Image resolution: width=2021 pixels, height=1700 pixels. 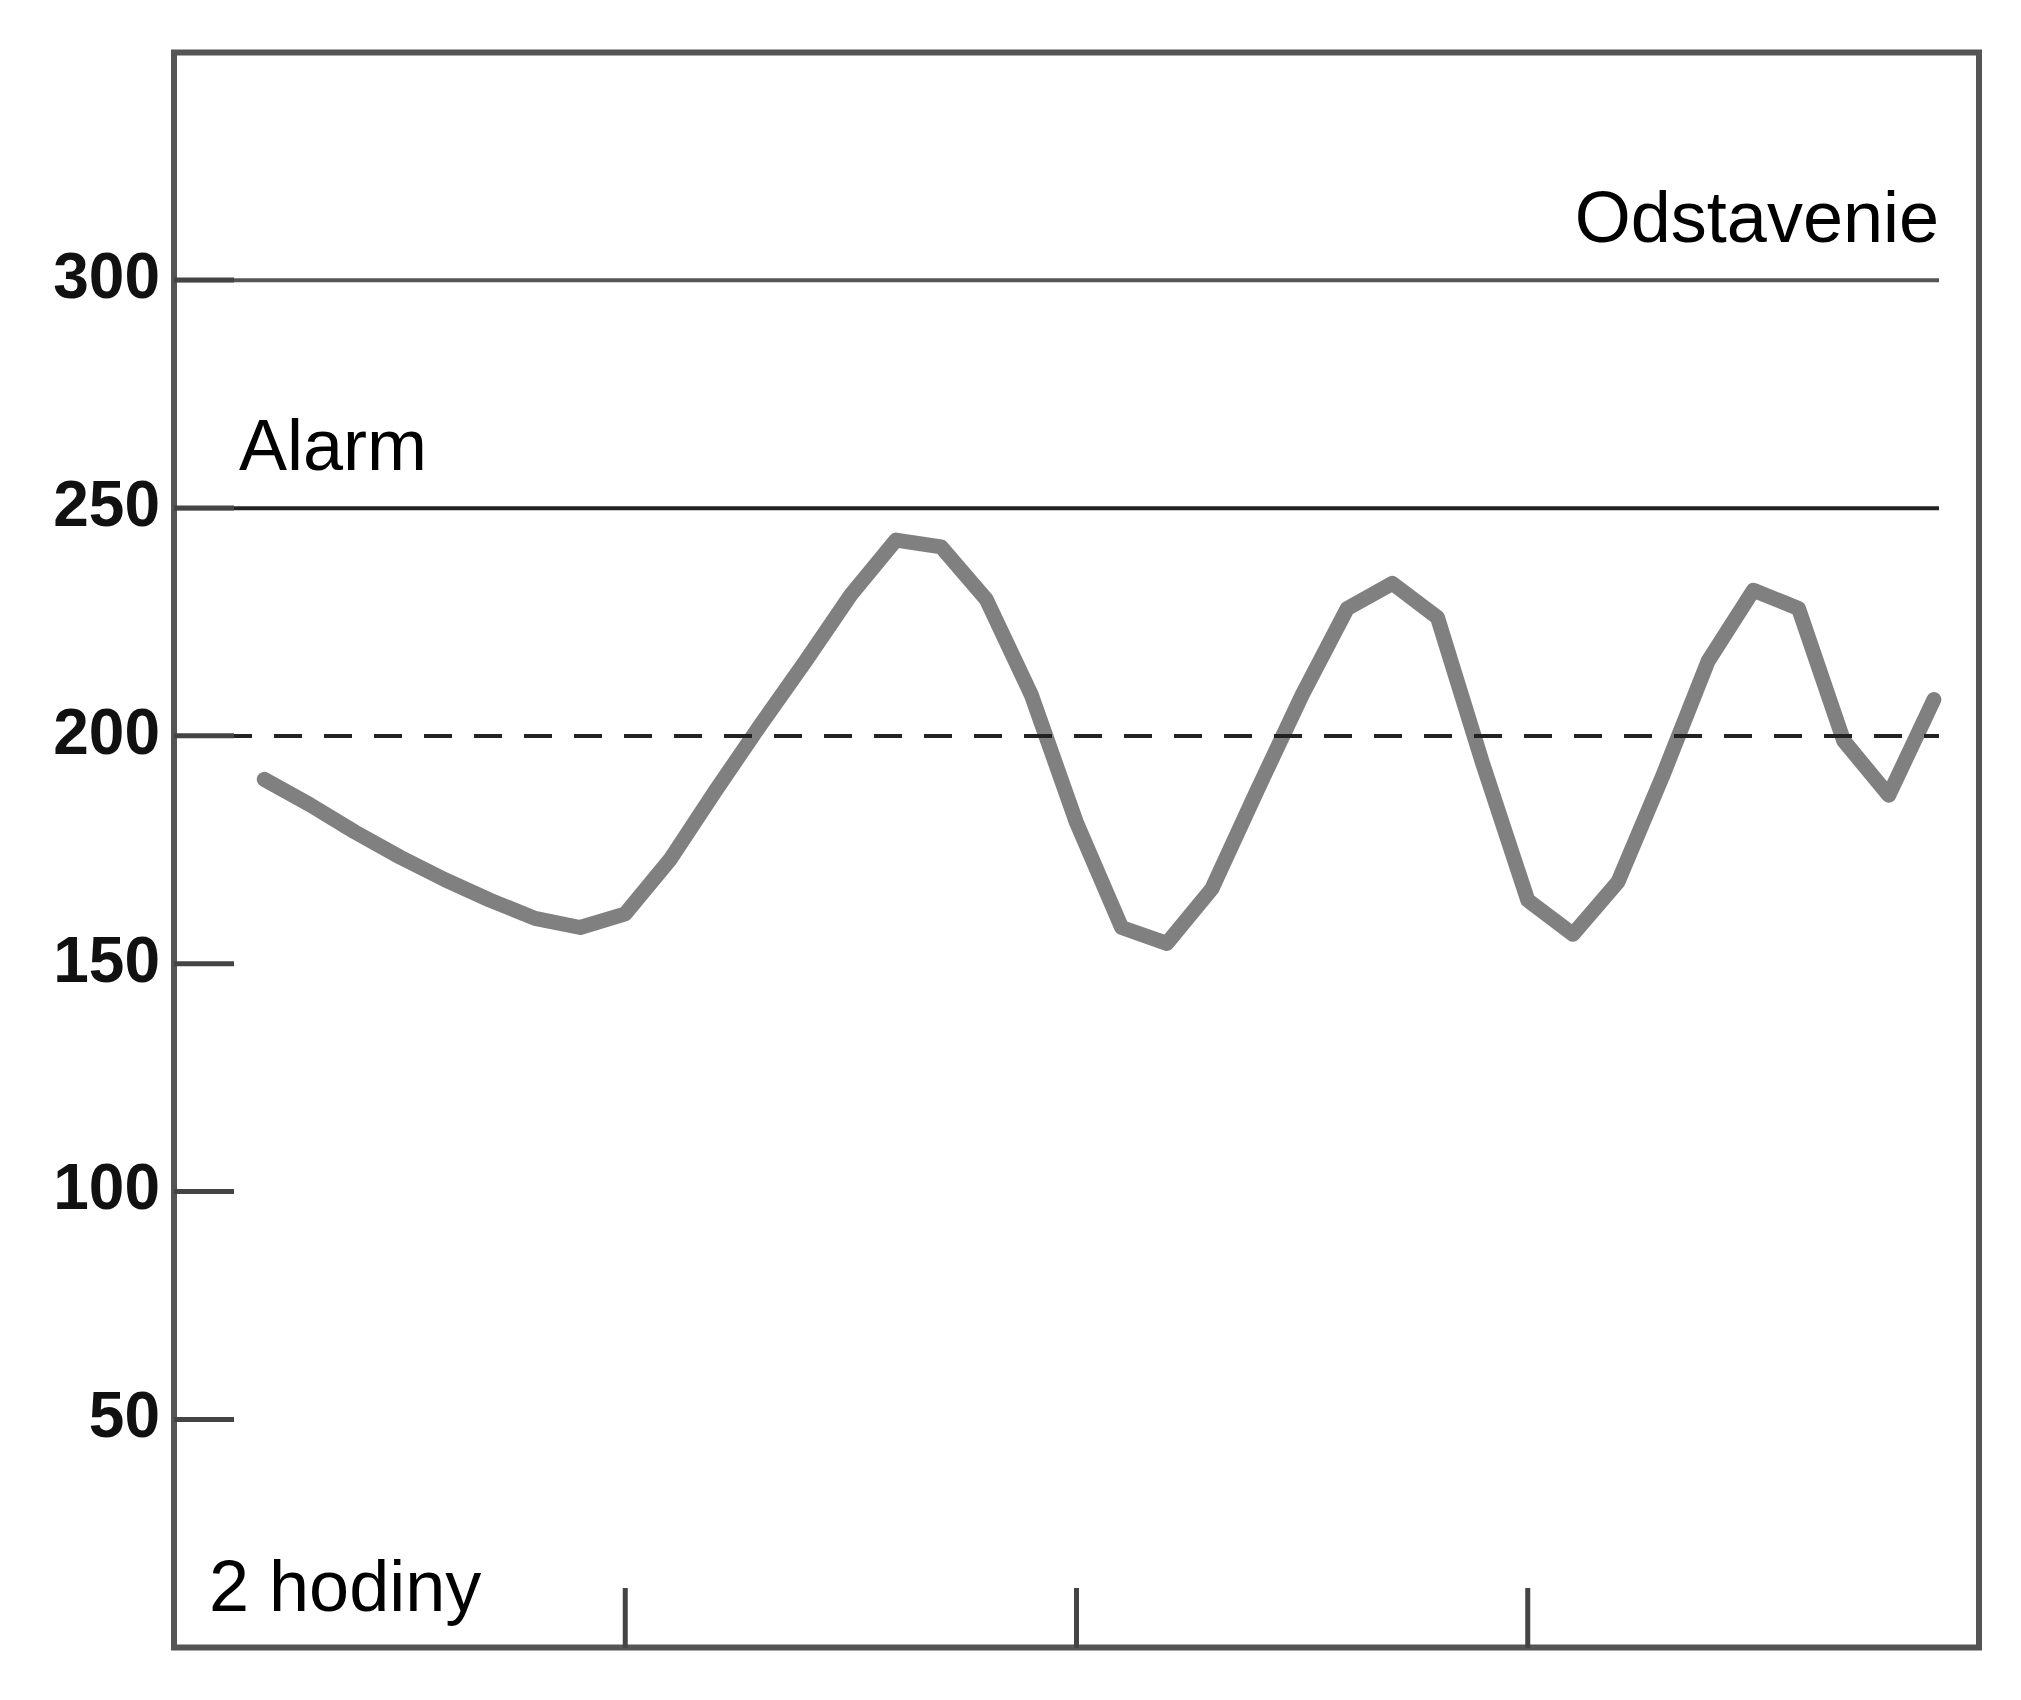 I want to click on y-tick-label: 300, so click(x=106, y=275).